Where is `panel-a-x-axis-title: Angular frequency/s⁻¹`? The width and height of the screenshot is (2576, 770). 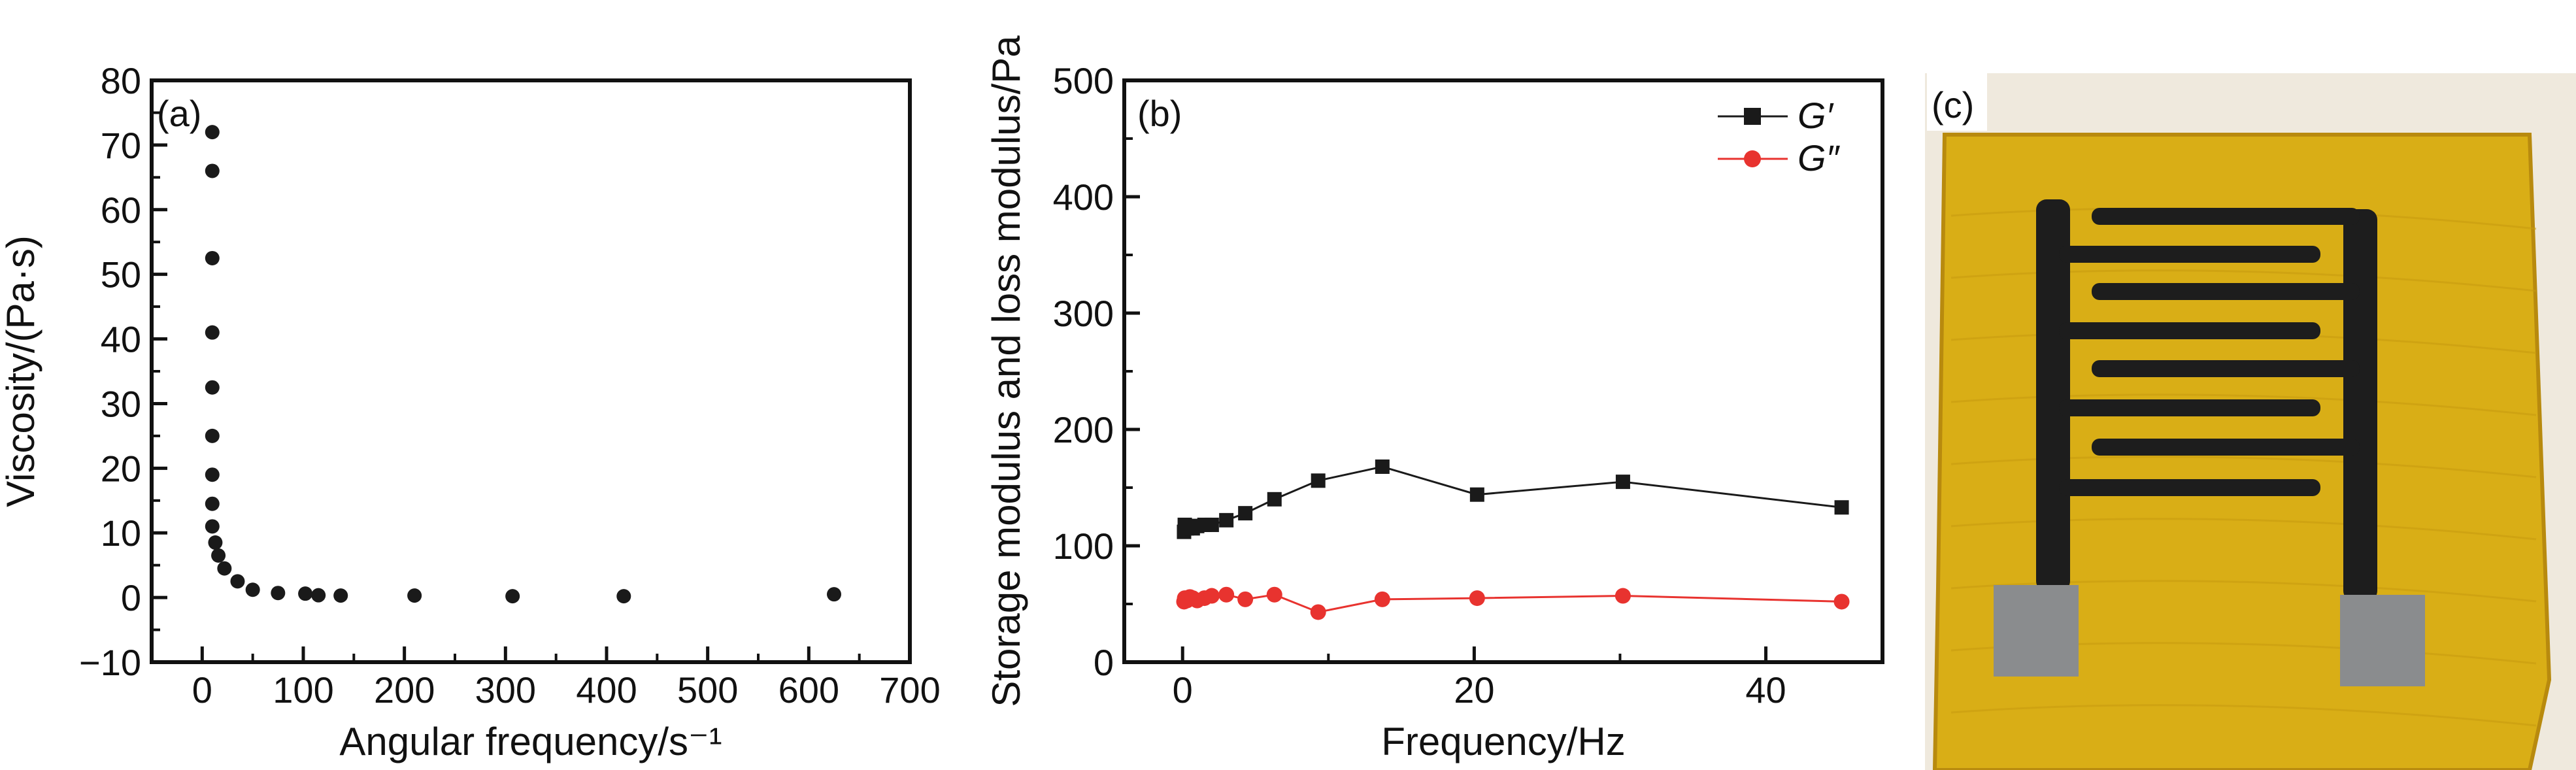 panel-a-x-axis-title: Angular frequency/s⁻¹ is located at coordinates (530, 741).